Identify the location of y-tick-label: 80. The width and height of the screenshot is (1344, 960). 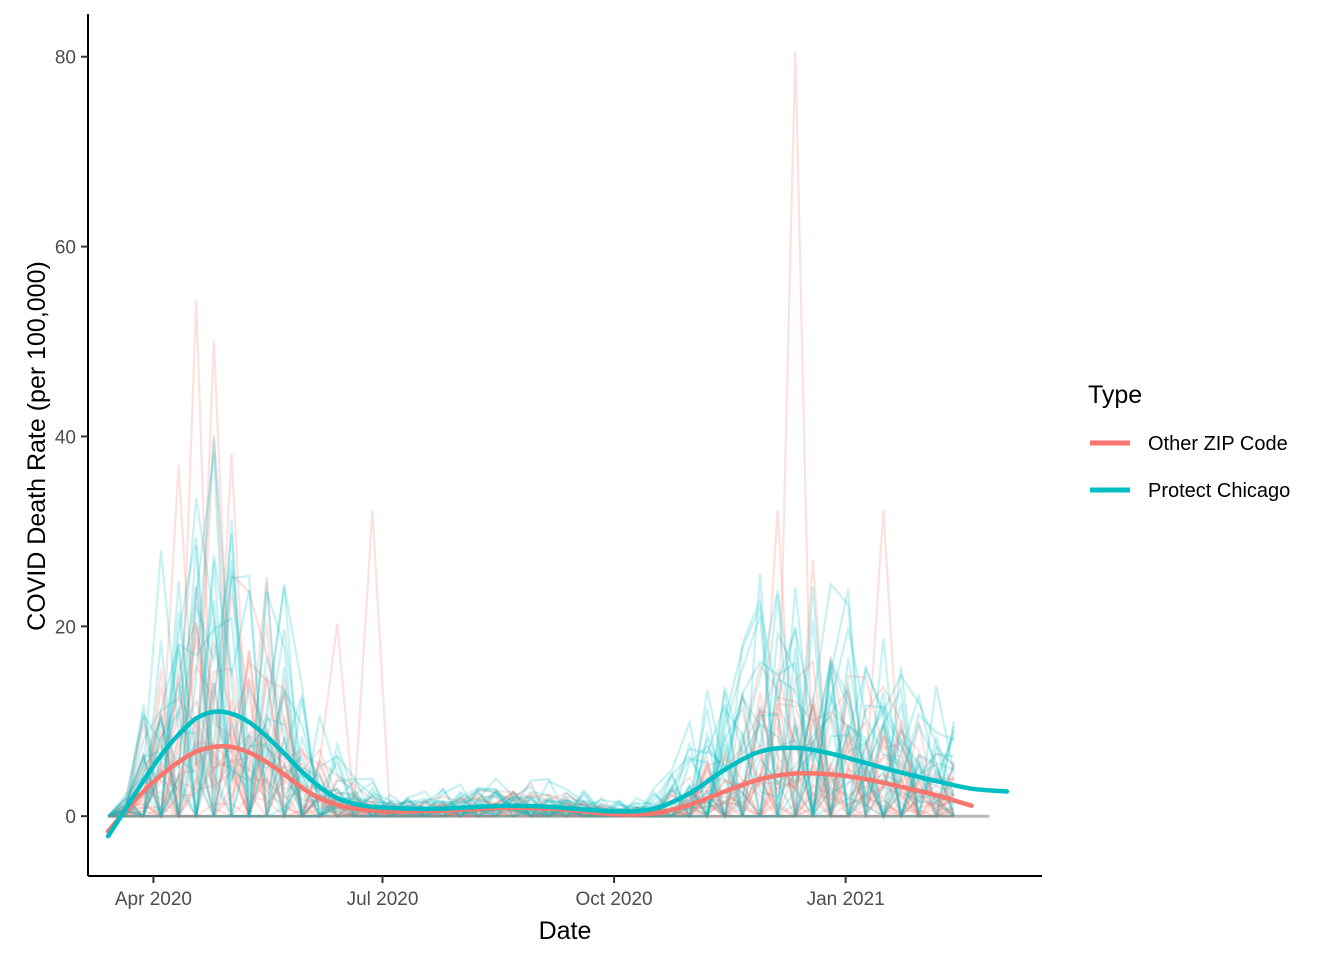
(65, 58).